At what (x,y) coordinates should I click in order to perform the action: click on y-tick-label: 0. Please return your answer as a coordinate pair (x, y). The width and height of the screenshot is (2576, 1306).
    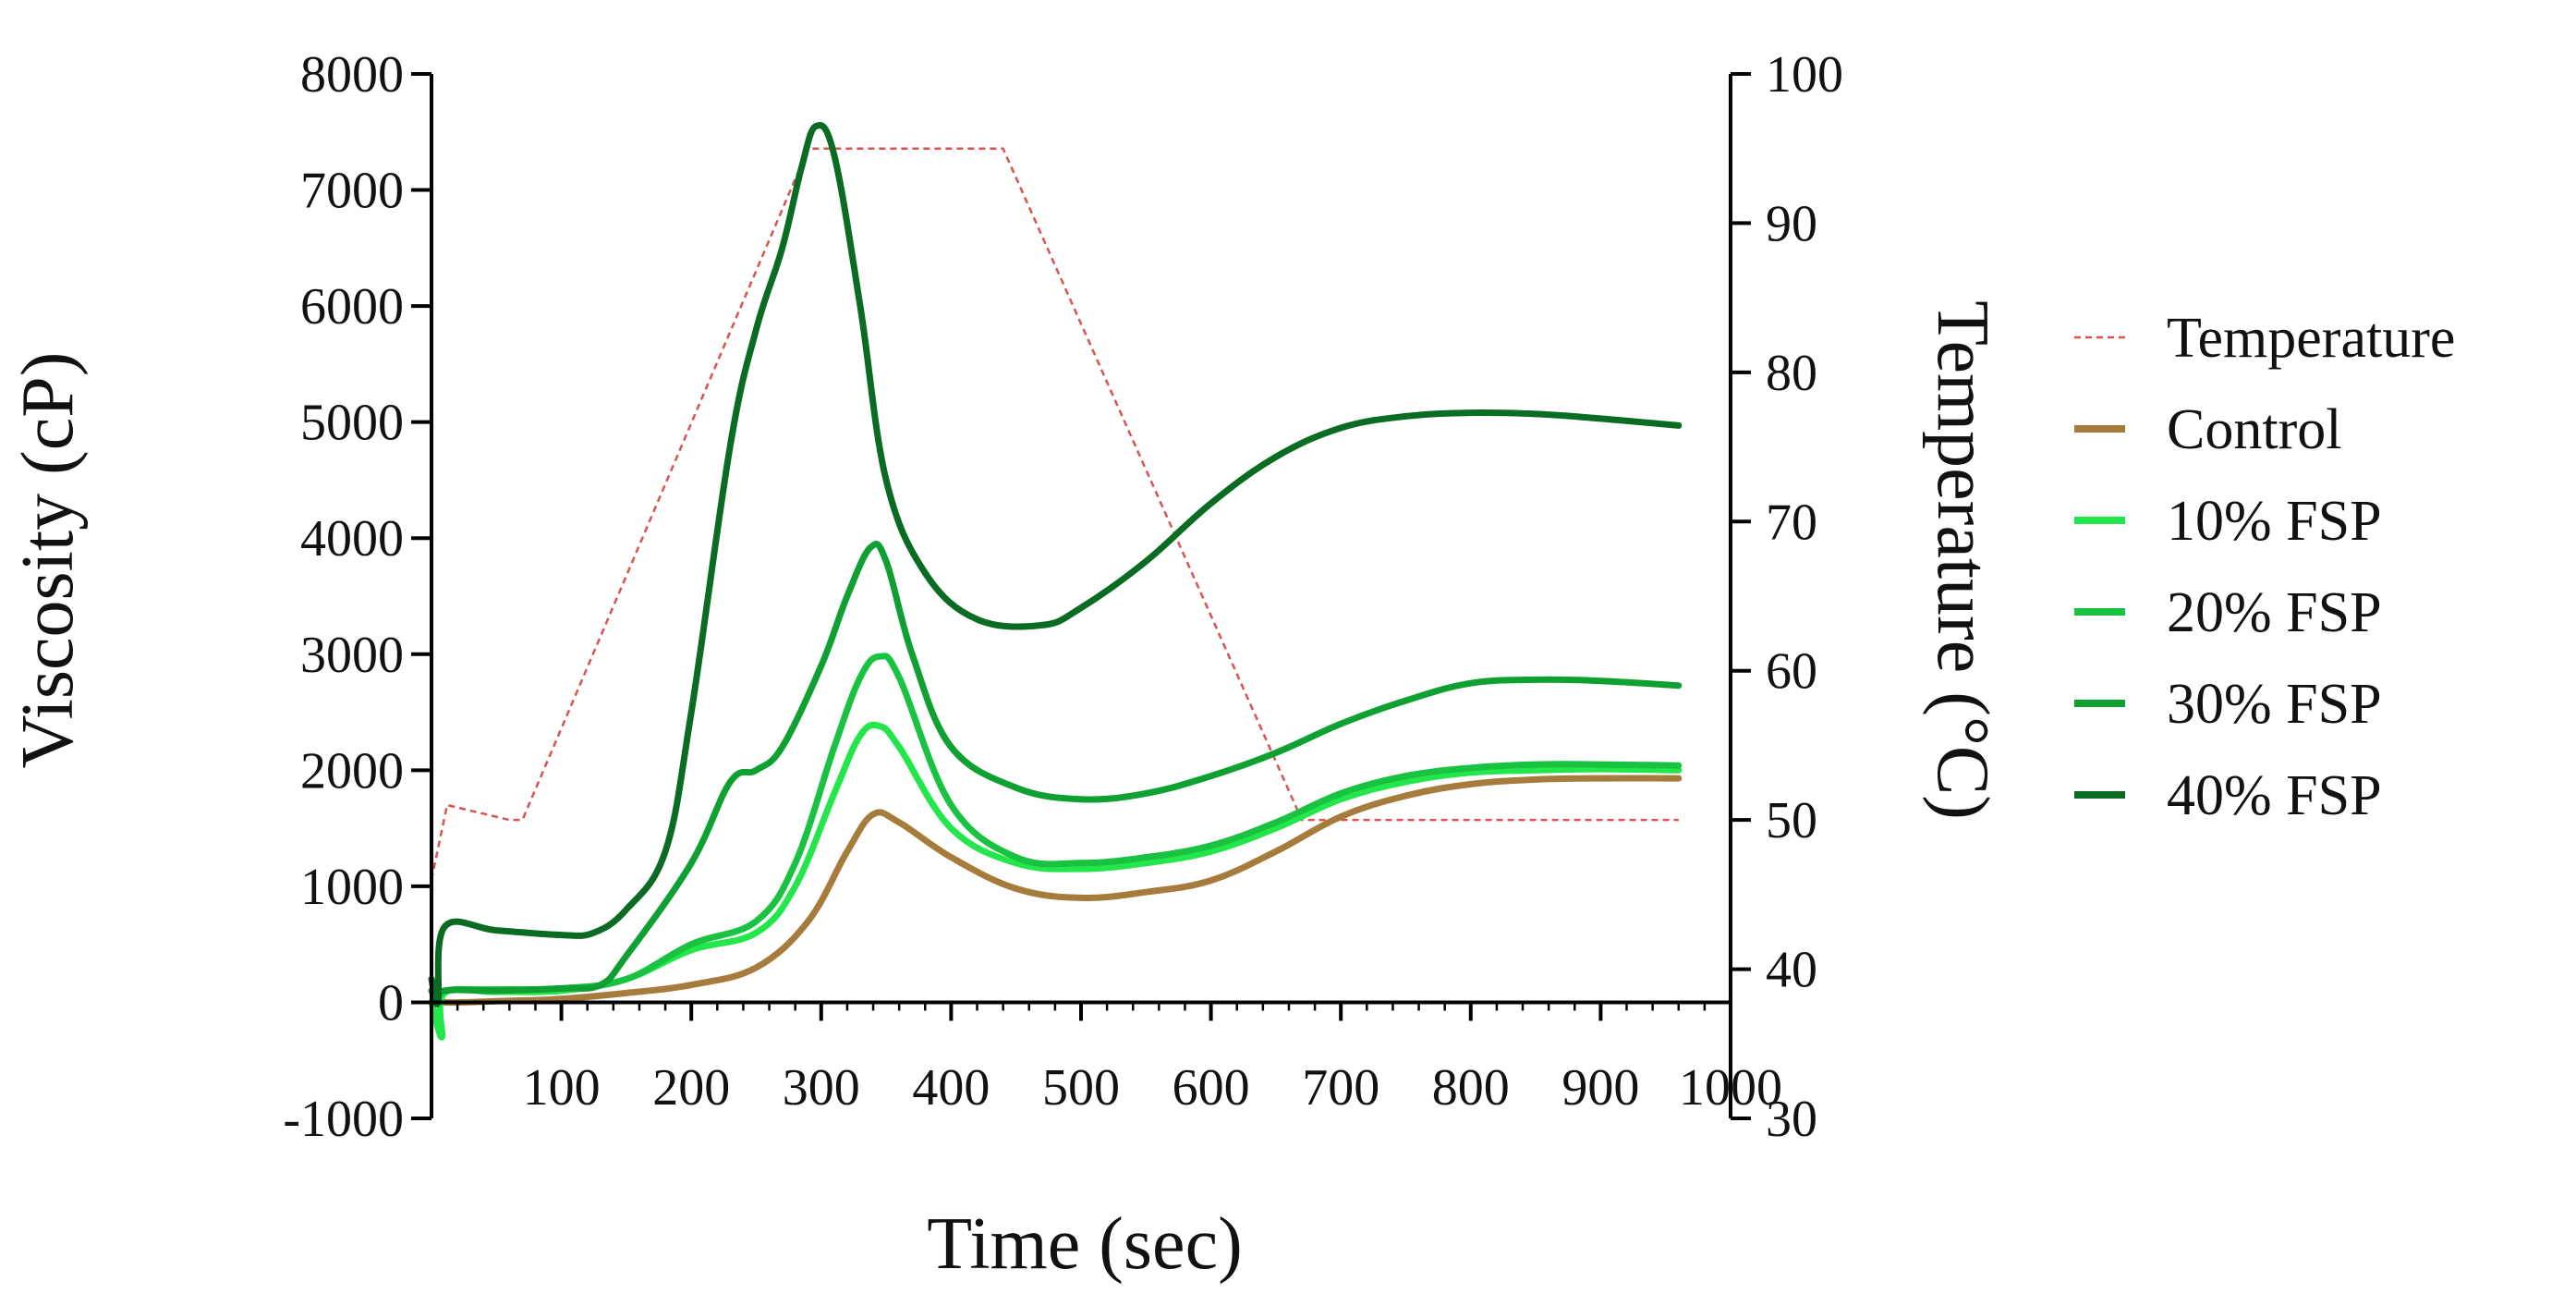
    Looking at the image, I should click on (391, 1003).